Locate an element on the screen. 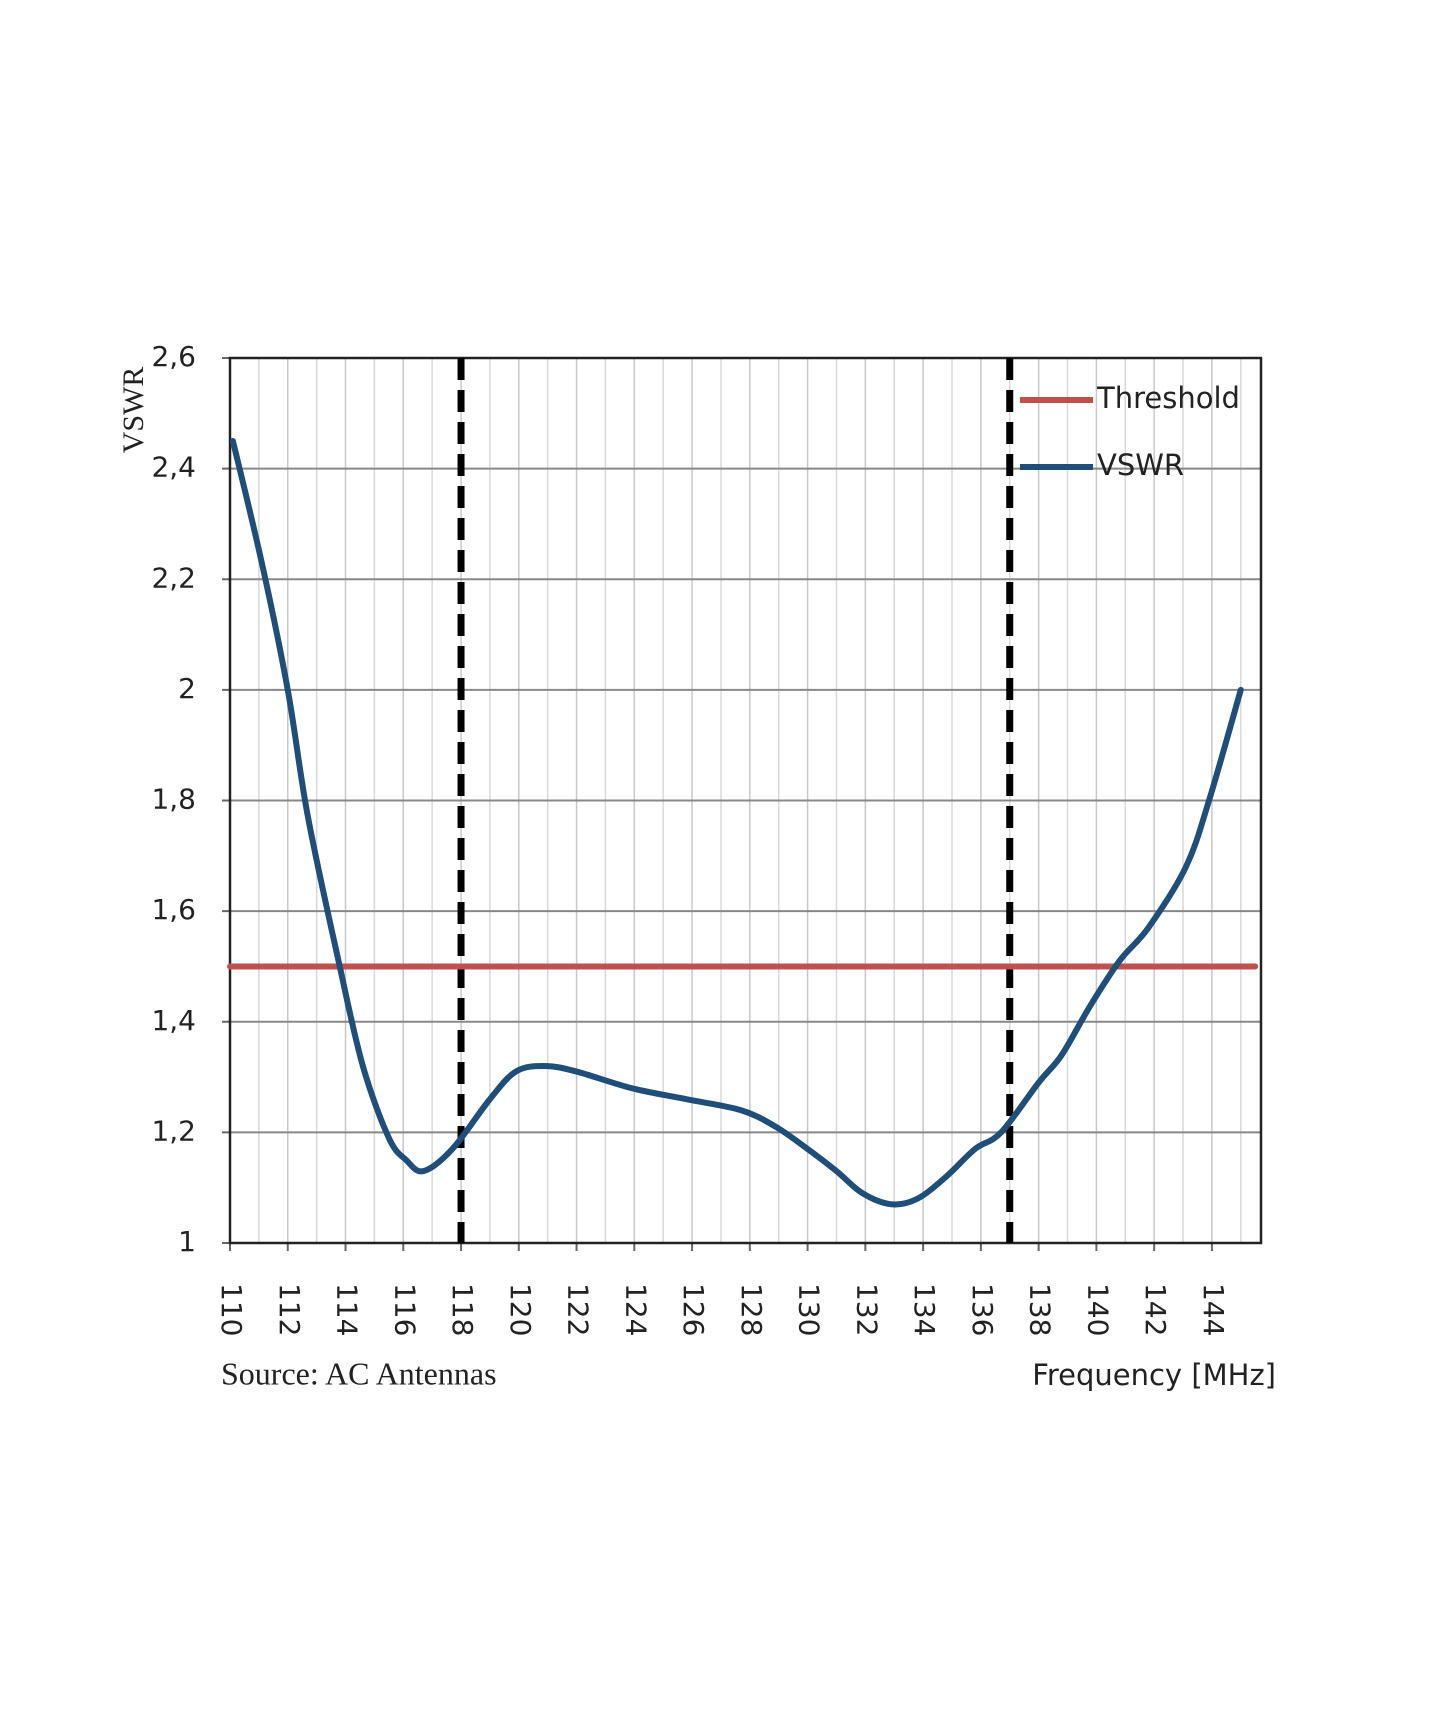 Image resolution: width=1440 pixels, height=1728 pixels. x-tick-label: 138 is located at coordinates (1040, 1309).